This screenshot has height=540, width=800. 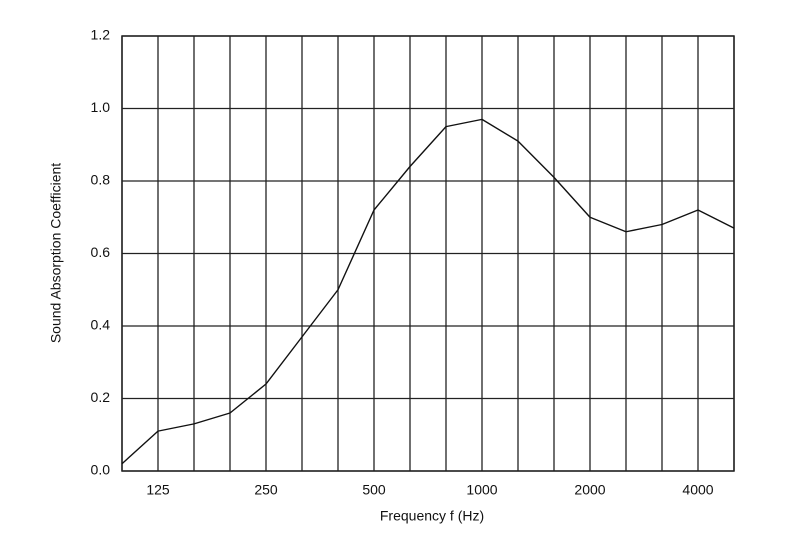 What do you see at coordinates (101, 325) in the screenshot?
I see `y-tick-label: 0.4` at bounding box center [101, 325].